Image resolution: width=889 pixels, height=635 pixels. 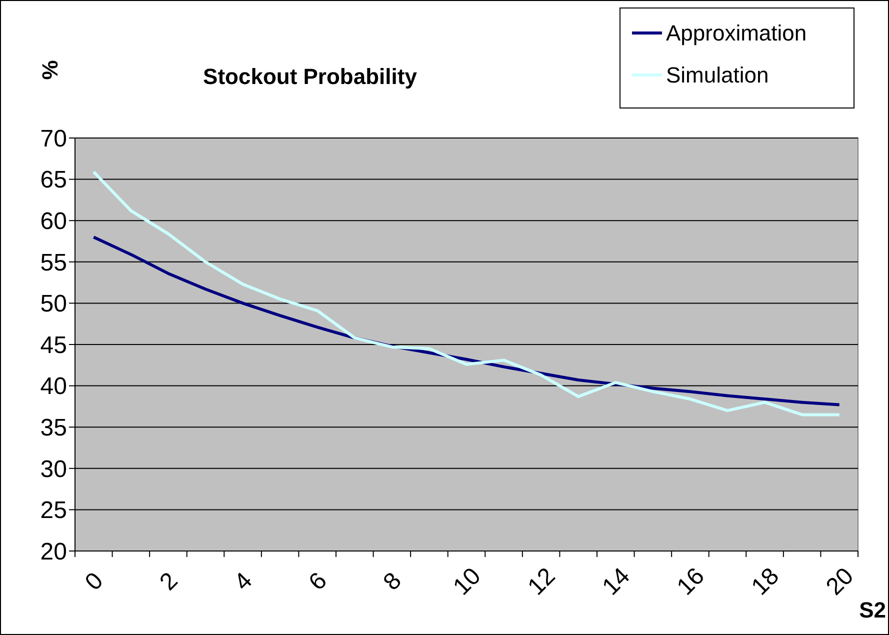 What do you see at coordinates (53, 180) in the screenshot?
I see `y-tick-label: 65` at bounding box center [53, 180].